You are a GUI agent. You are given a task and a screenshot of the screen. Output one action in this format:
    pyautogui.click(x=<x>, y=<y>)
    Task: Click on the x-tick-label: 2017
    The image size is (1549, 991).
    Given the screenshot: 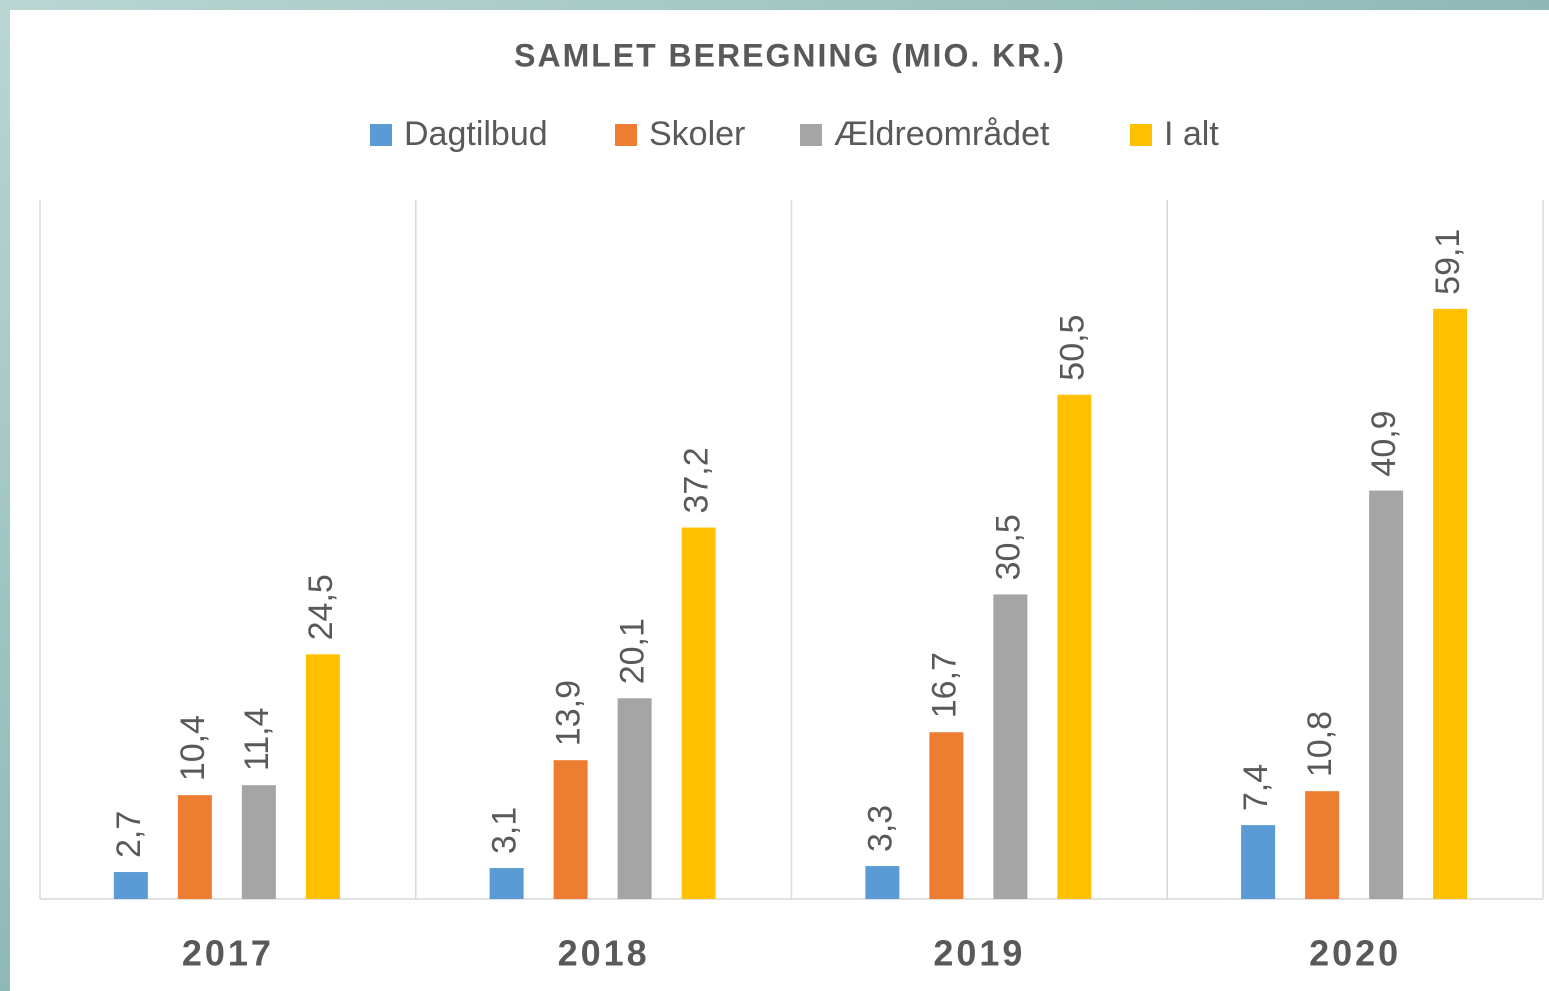 What is the action you would take?
    pyautogui.click(x=228, y=953)
    